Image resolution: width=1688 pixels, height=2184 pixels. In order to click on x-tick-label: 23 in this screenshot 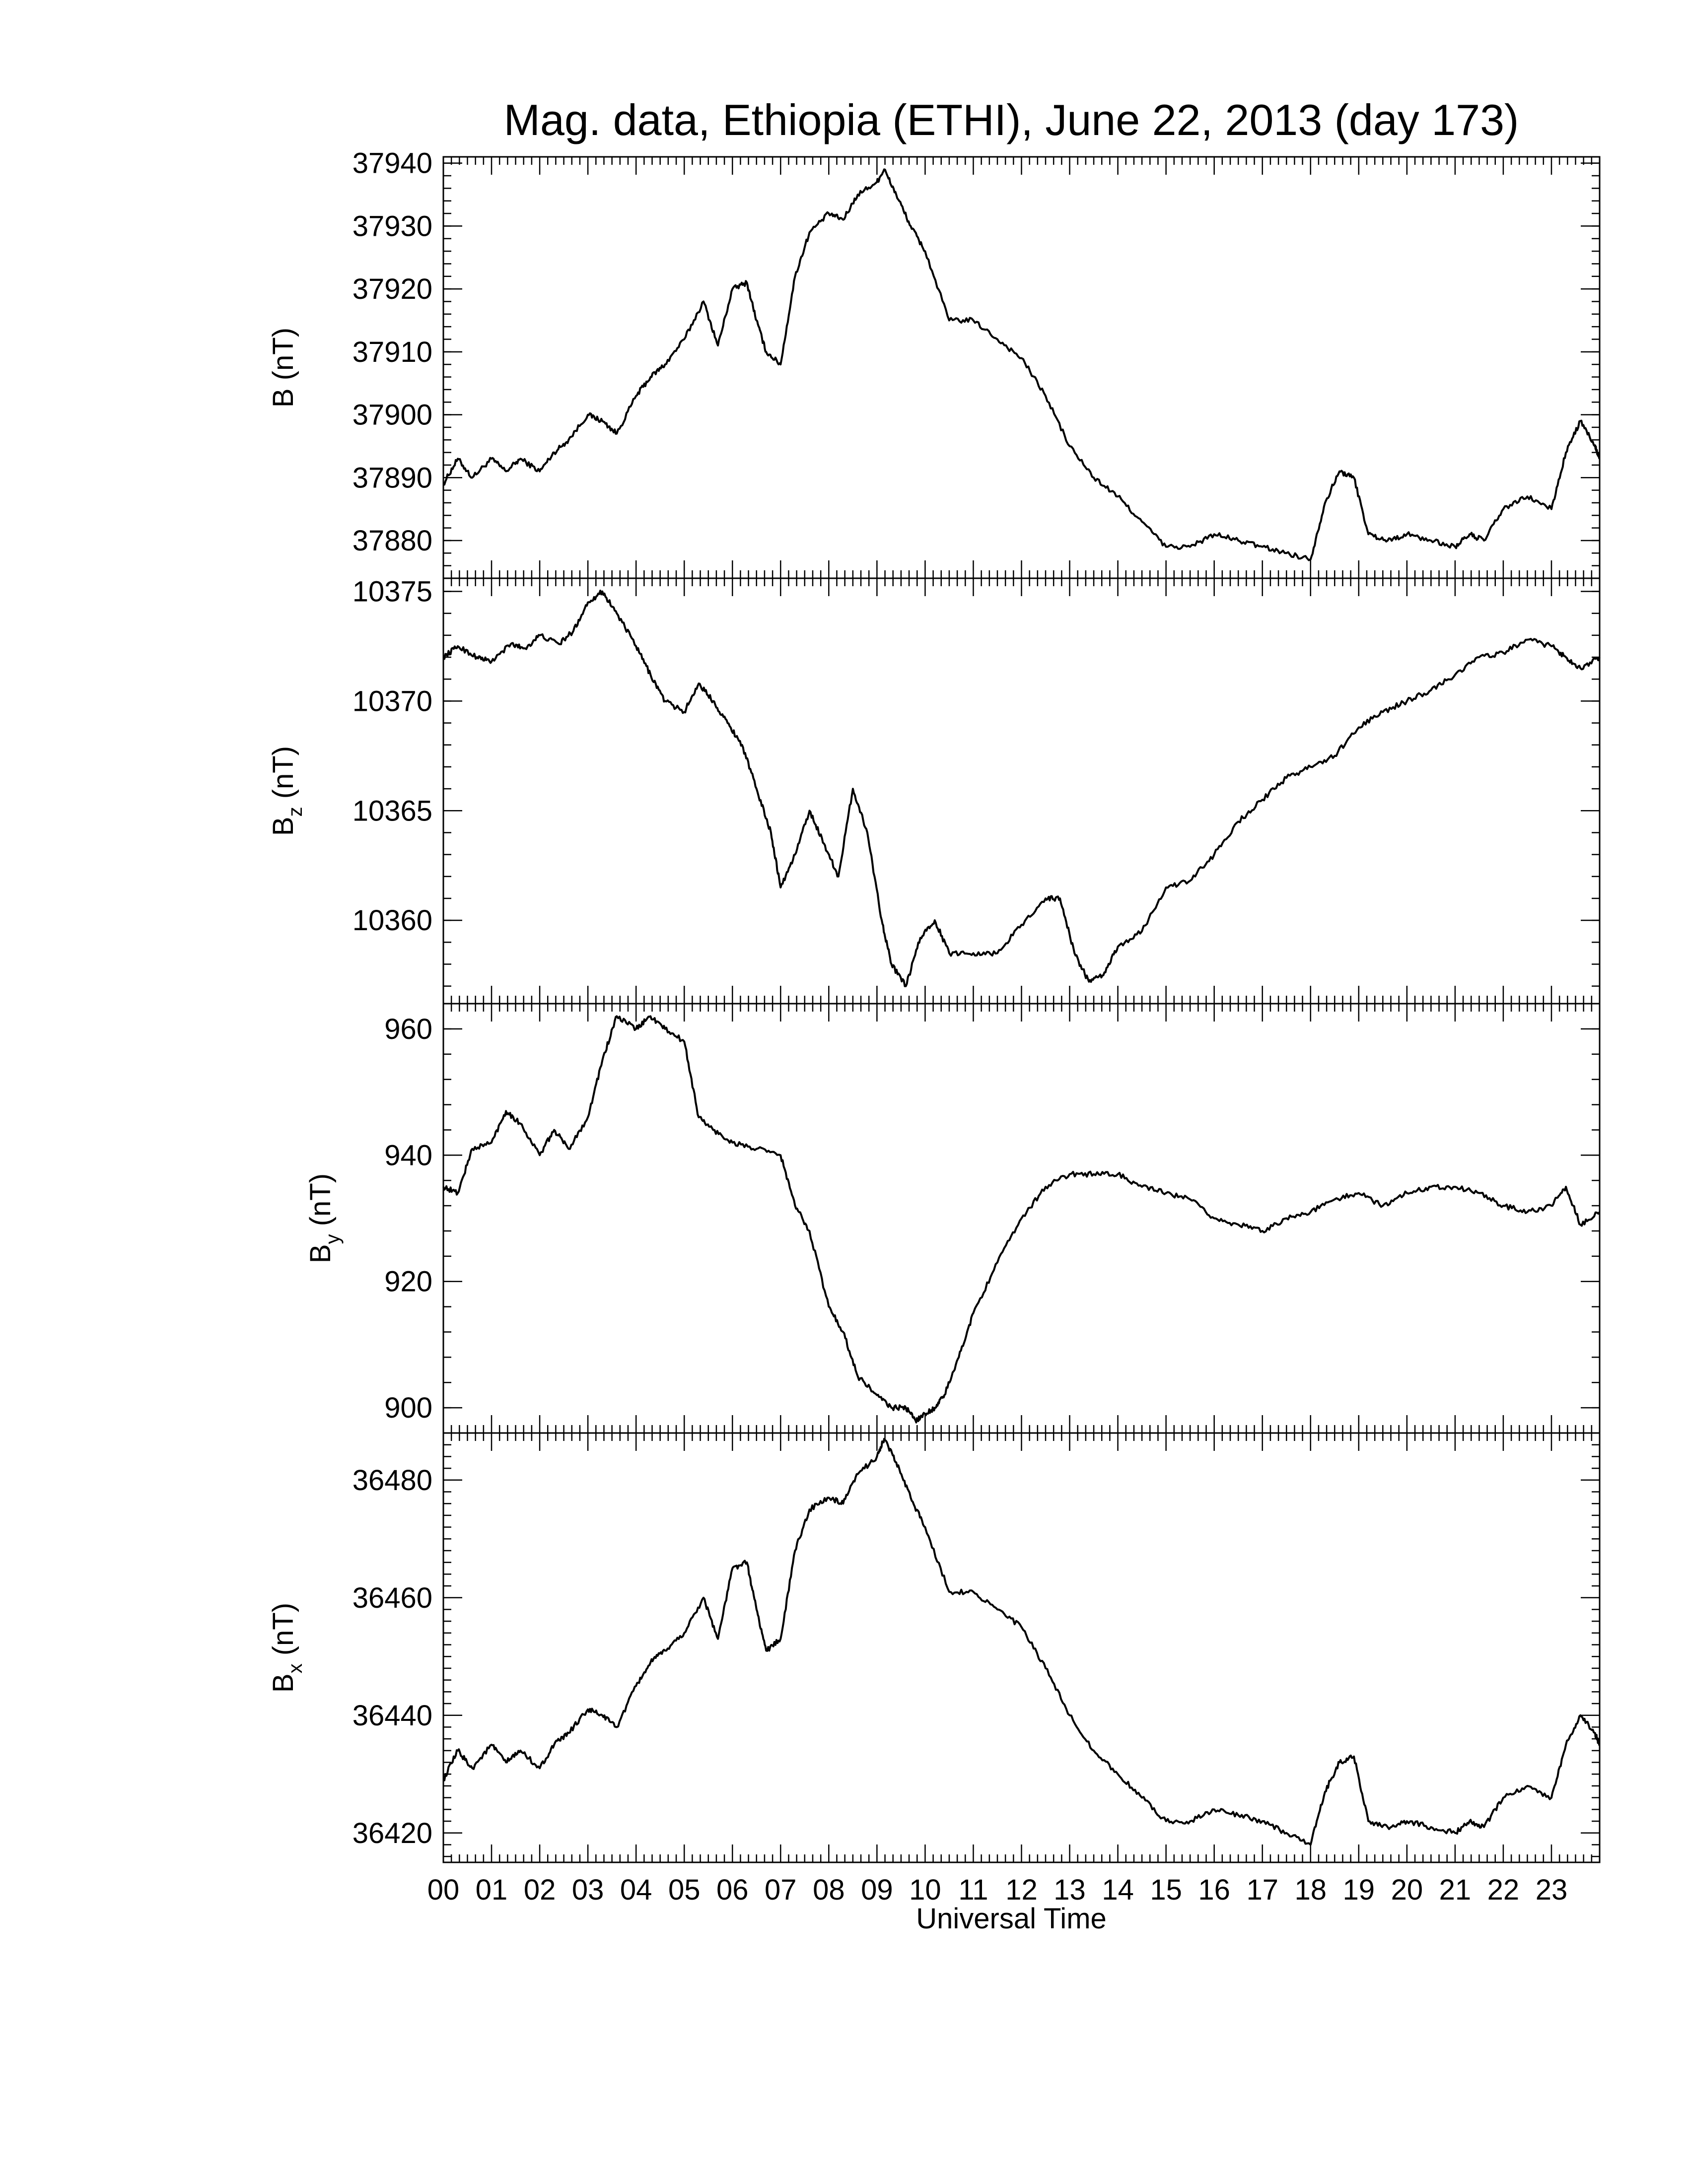, I will do `click(1552, 1890)`.